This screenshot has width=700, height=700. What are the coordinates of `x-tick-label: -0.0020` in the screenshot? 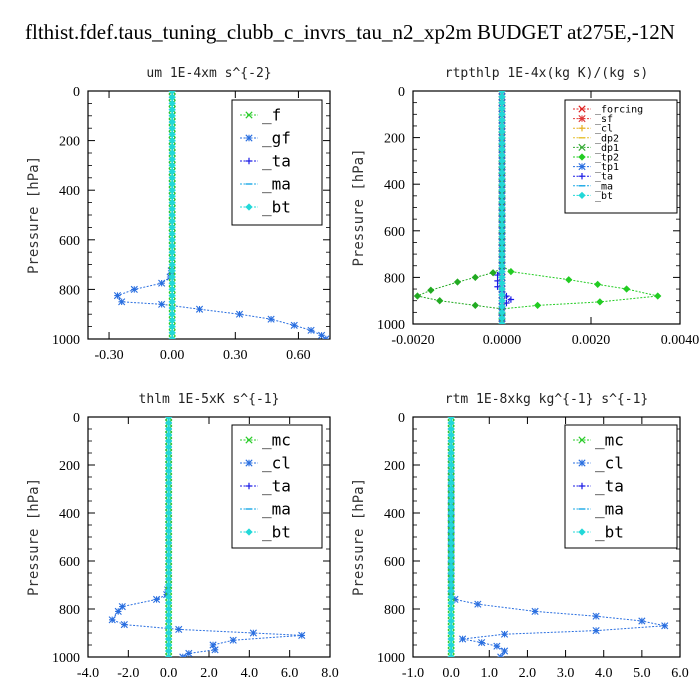 It's located at (412, 340).